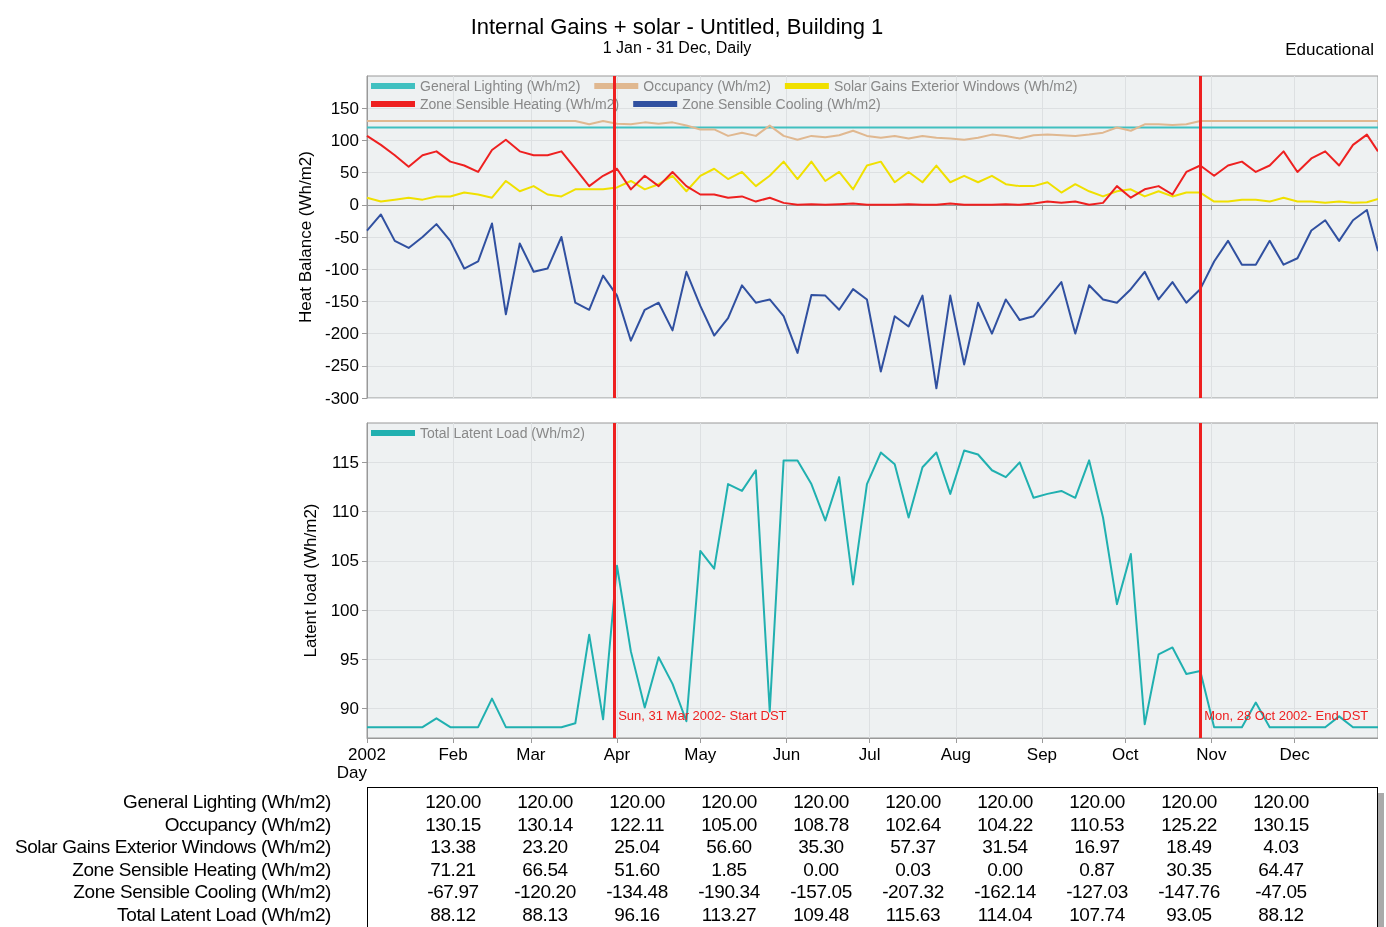 Image resolution: width=1386 pixels, height=927 pixels. I want to click on text: -147.76, so click(1189, 891).